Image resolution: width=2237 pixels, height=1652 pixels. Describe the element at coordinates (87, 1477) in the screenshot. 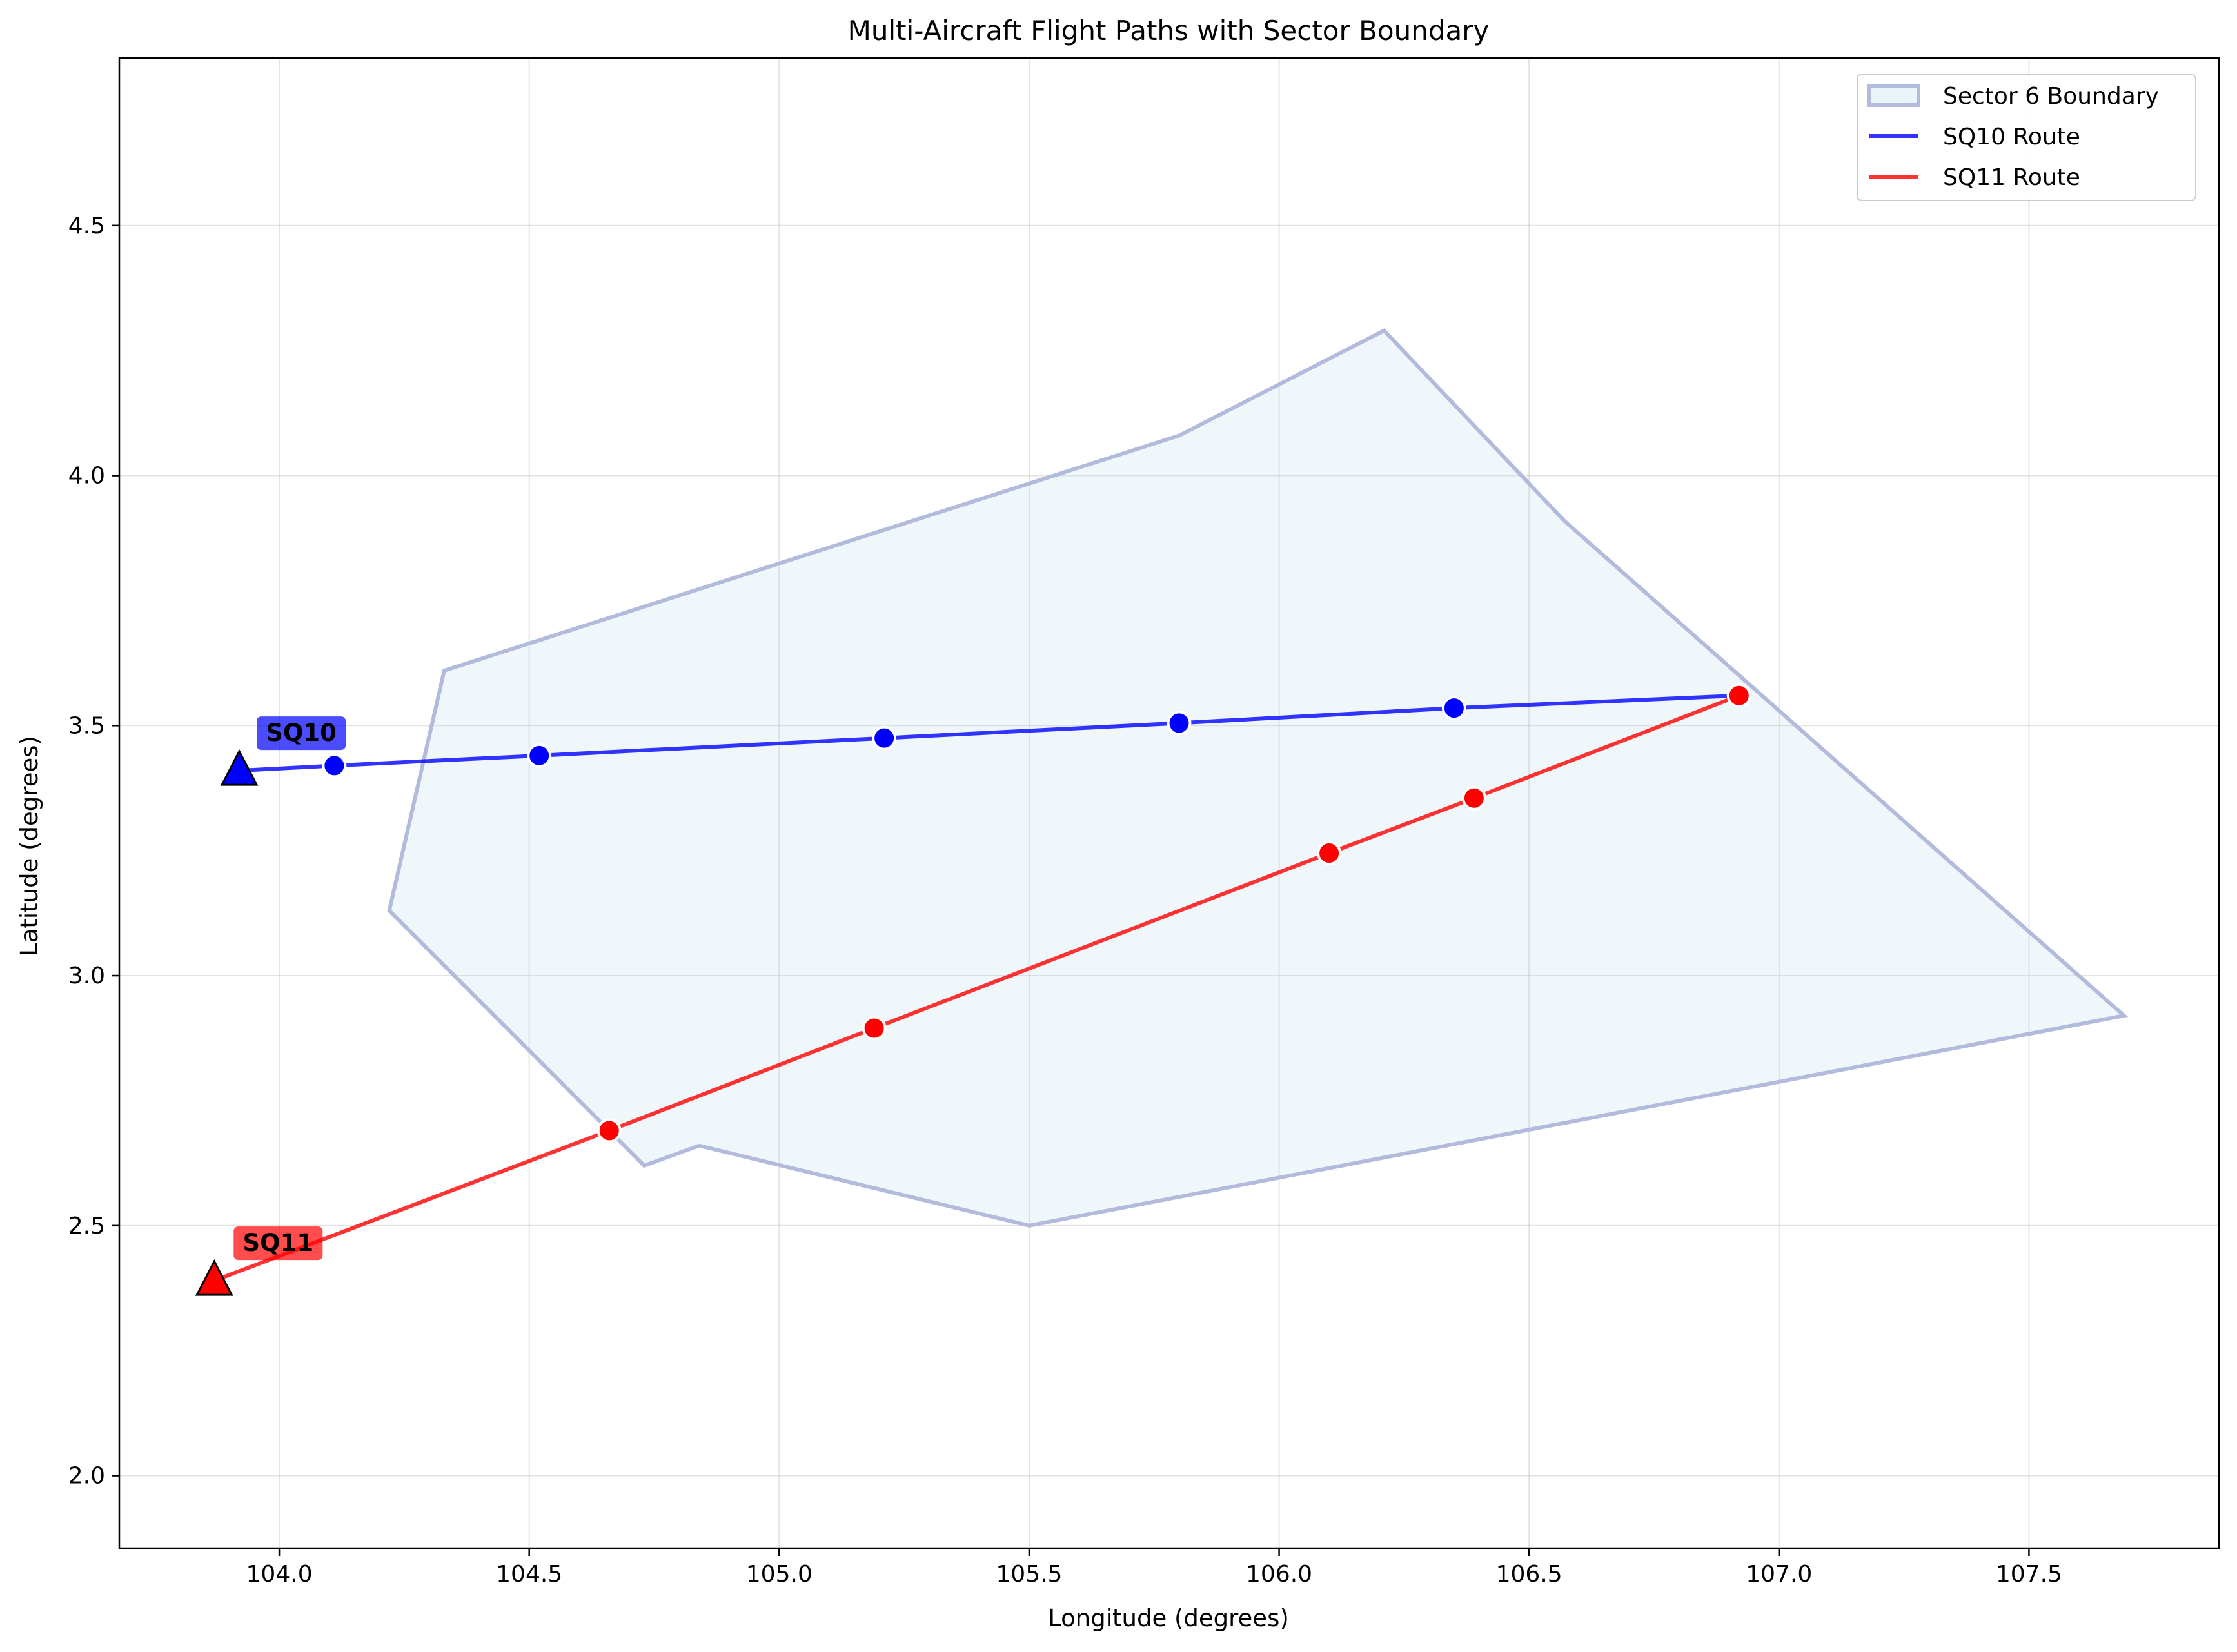

I see `y-tick-label: 2.0` at that location.